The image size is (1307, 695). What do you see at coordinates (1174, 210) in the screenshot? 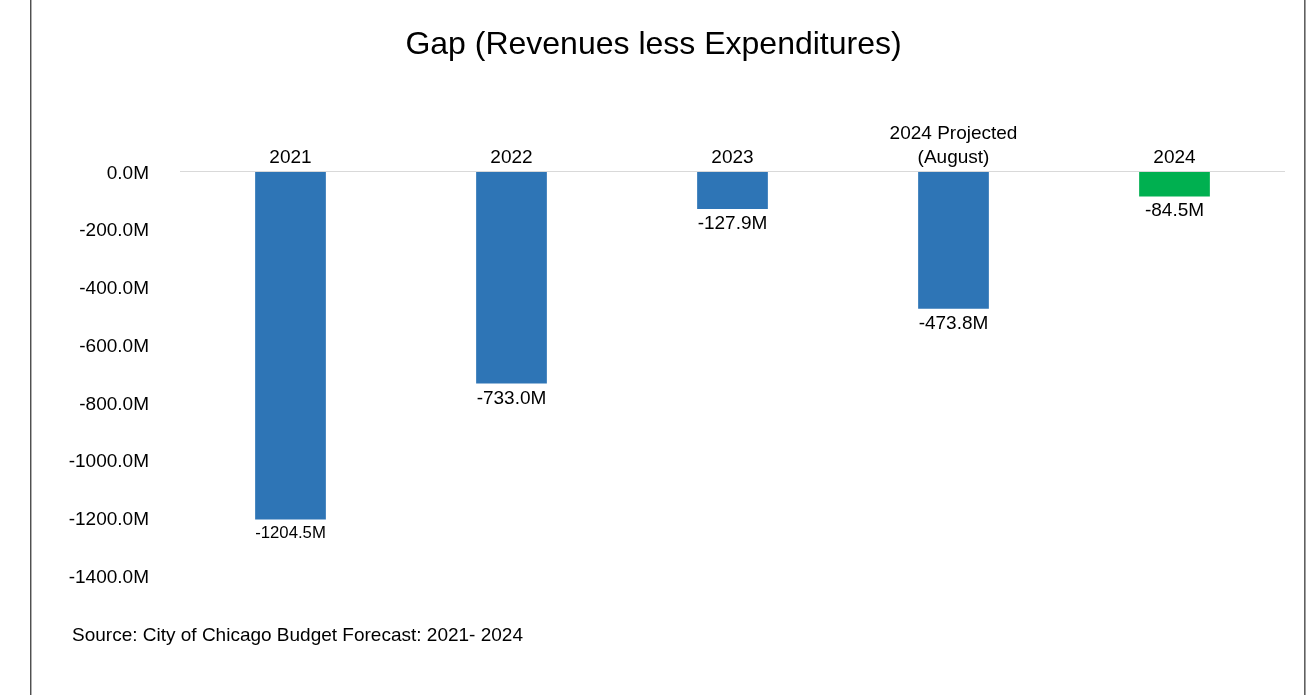
I see `data-label: -84.5M` at bounding box center [1174, 210].